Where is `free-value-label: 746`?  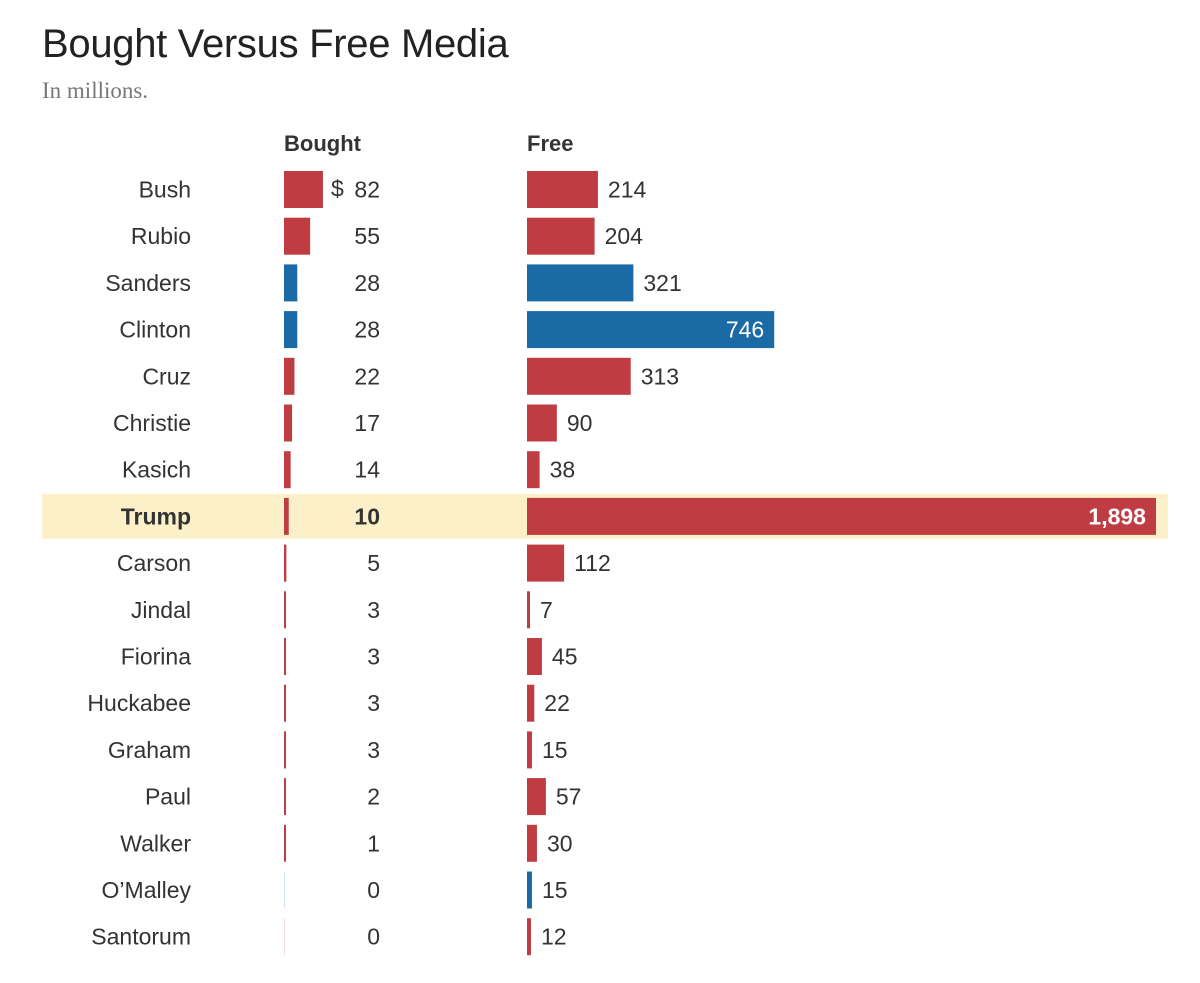
free-value-label: 746 is located at coordinates (745, 330).